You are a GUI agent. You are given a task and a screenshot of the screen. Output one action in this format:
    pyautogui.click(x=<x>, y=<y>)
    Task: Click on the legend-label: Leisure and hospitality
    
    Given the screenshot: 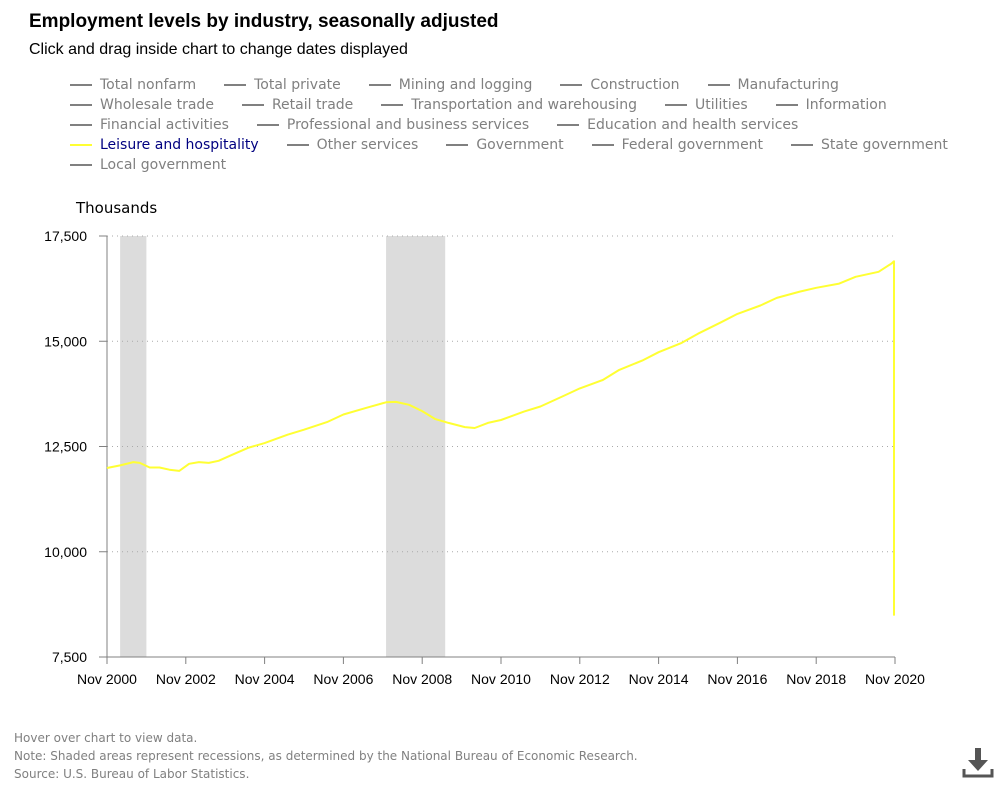 What is the action you would take?
    pyautogui.click(x=179, y=145)
    